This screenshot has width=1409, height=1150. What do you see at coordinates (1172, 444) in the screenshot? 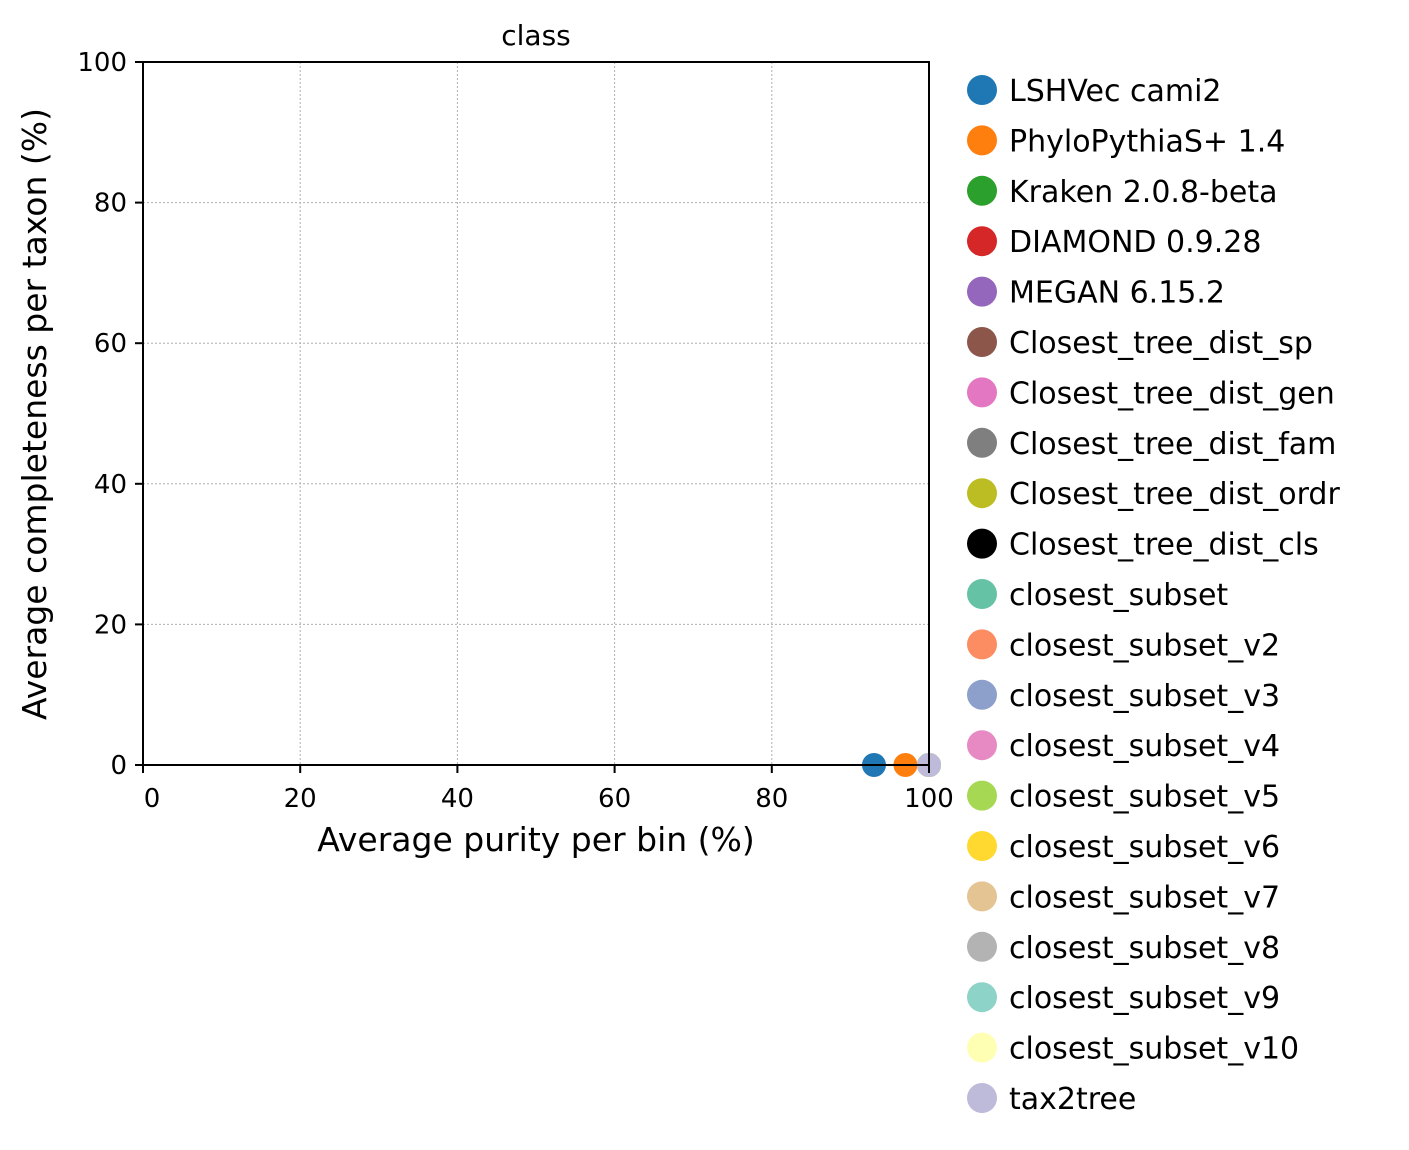
I see `legend-label: Closest_tree_dist_fam` at bounding box center [1172, 444].